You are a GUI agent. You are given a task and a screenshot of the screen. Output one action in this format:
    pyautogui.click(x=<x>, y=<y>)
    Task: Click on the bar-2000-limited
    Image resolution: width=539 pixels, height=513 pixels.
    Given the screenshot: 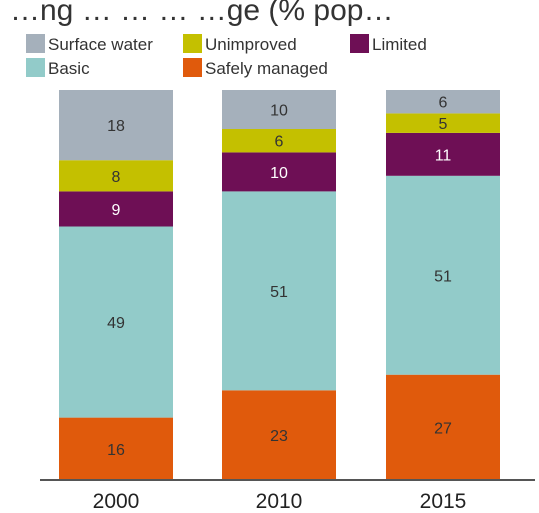 What is the action you would take?
    pyautogui.click(x=116, y=209)
    